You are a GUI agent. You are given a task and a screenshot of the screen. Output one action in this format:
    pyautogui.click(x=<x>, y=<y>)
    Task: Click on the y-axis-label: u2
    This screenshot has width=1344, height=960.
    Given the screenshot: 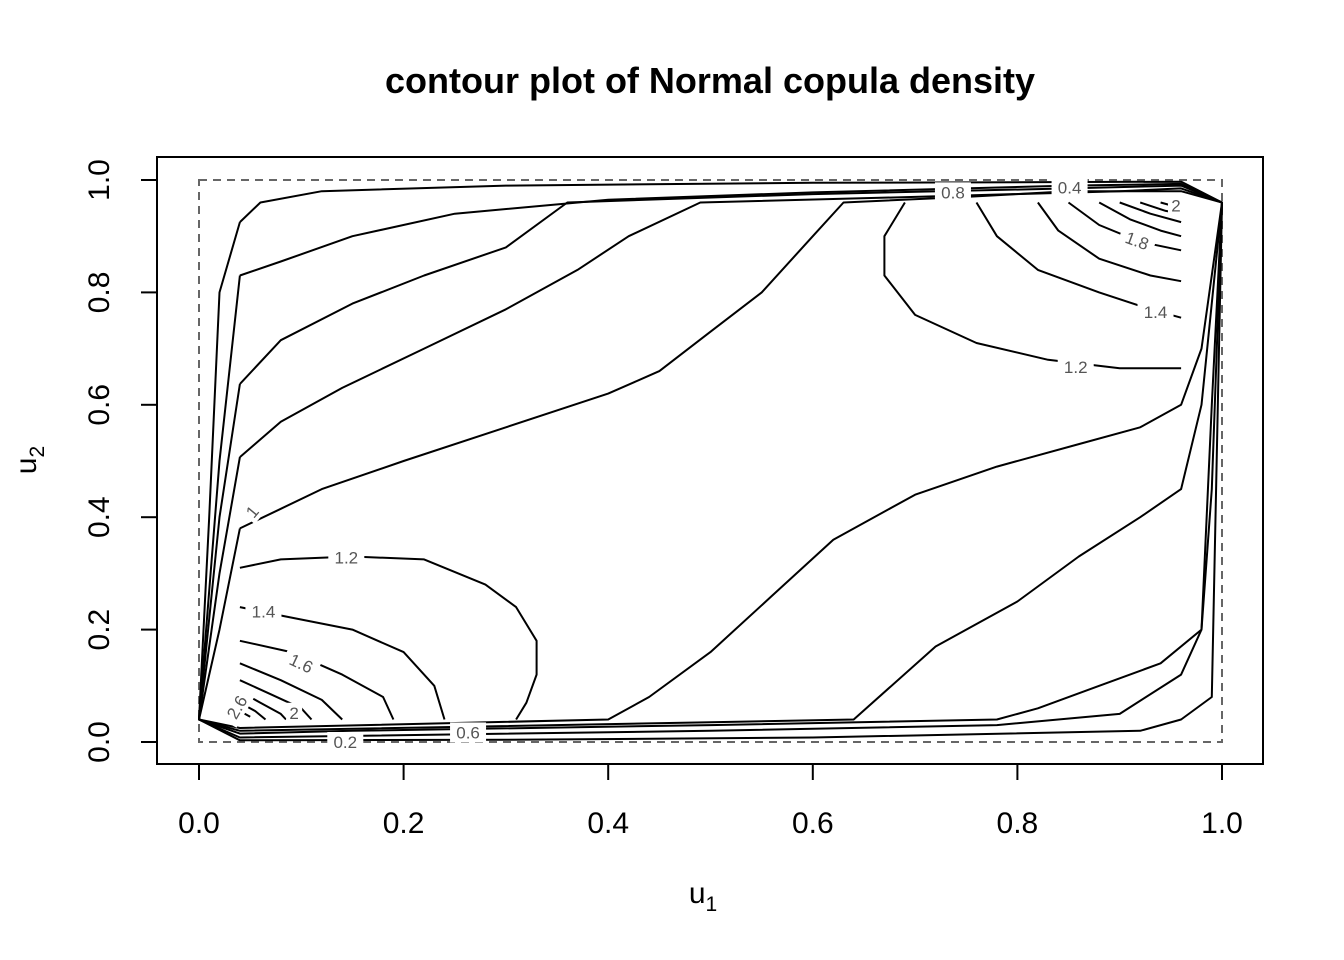 What is the action you would take?
    pyautogui.click(x=29, y=460)
    